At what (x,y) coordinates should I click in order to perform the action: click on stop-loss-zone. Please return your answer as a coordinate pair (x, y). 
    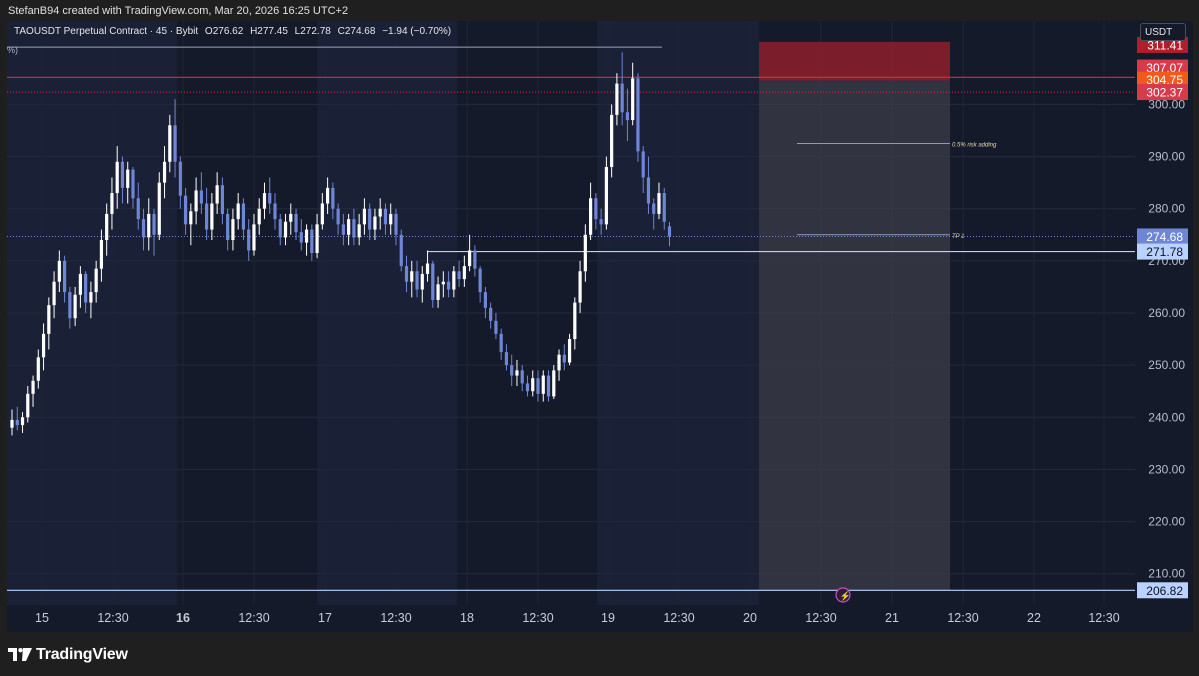
    Looking at the image, I should click on (854, 61).